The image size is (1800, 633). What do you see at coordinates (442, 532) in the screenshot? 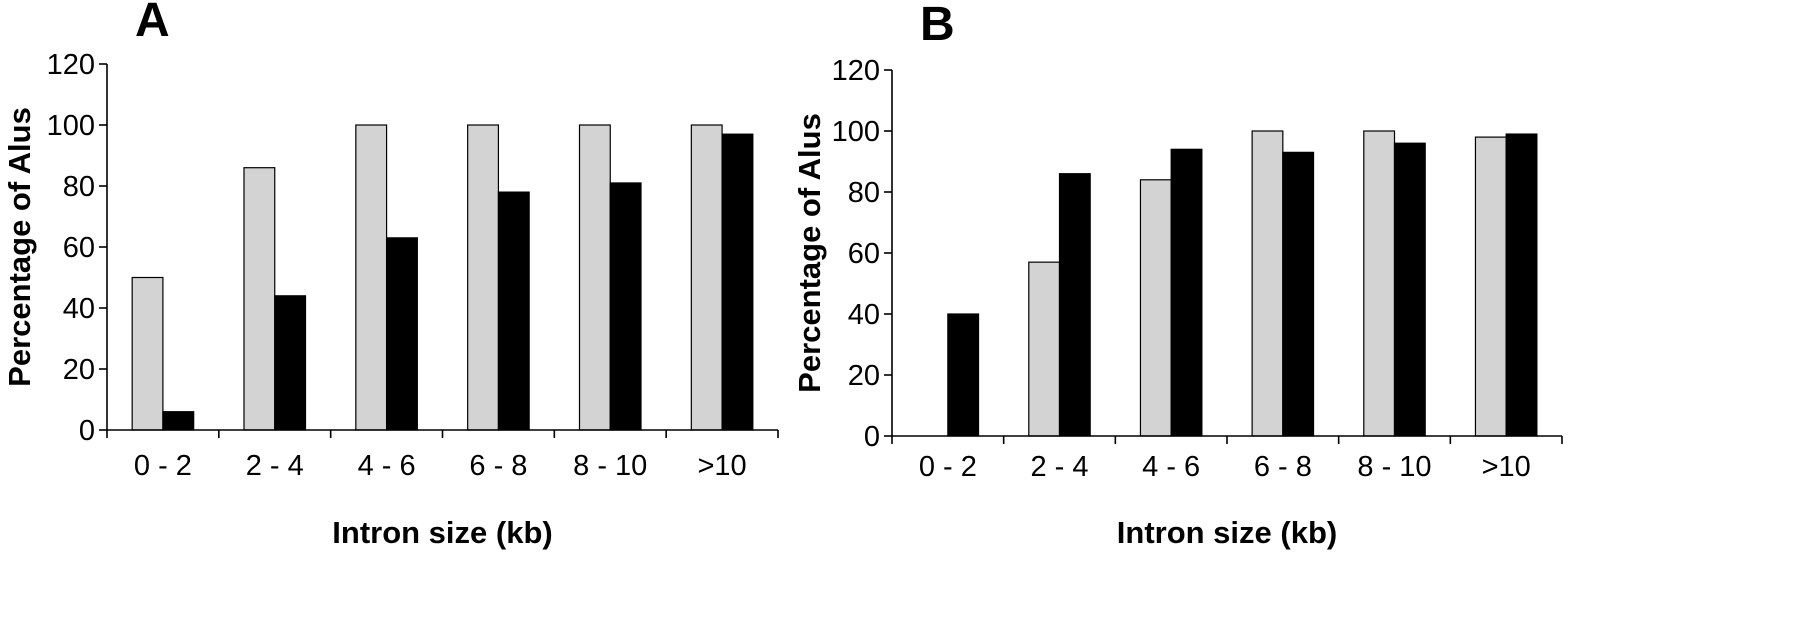
I see `chart-a-x-axis-title: Intron size (kb)` at bounding box center [442, 532].